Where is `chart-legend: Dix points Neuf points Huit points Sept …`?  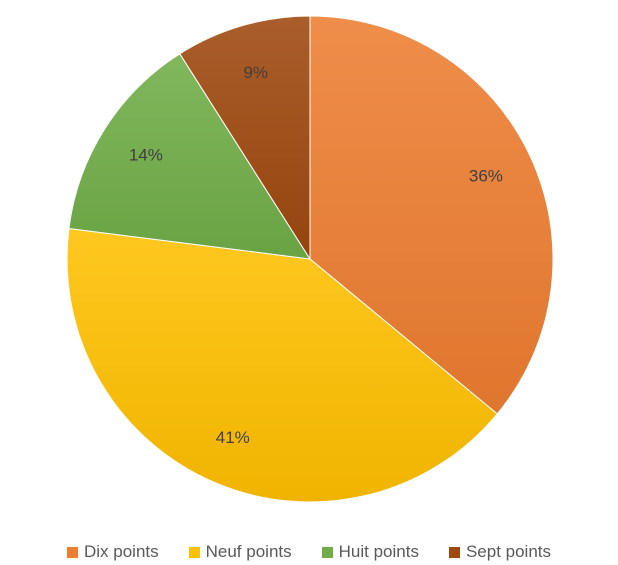
chart-legend: Dix points Neuf points Huit points Sept … is located at coordinates (309, 552).